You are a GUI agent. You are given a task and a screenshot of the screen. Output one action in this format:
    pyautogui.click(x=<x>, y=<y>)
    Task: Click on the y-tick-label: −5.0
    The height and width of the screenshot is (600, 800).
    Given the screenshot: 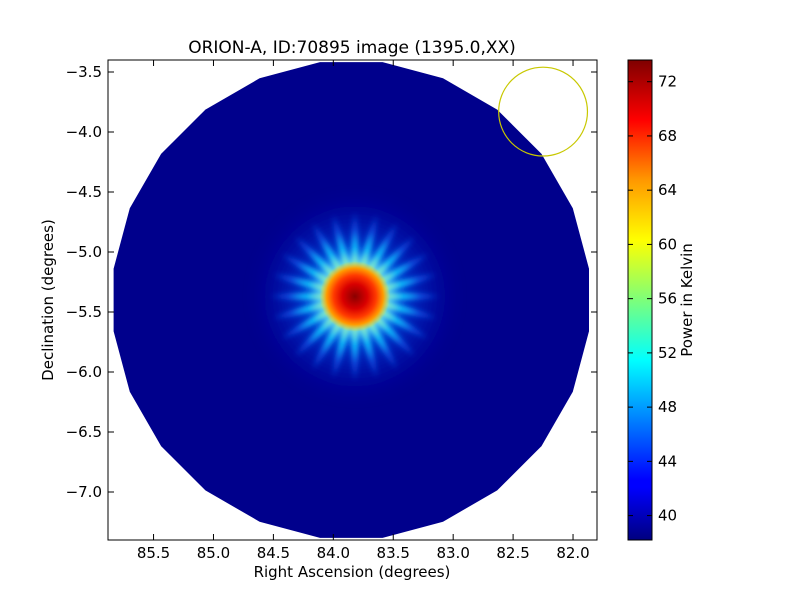 What is the action you would take?
    pyautogui.click(x=84, y=252)
    